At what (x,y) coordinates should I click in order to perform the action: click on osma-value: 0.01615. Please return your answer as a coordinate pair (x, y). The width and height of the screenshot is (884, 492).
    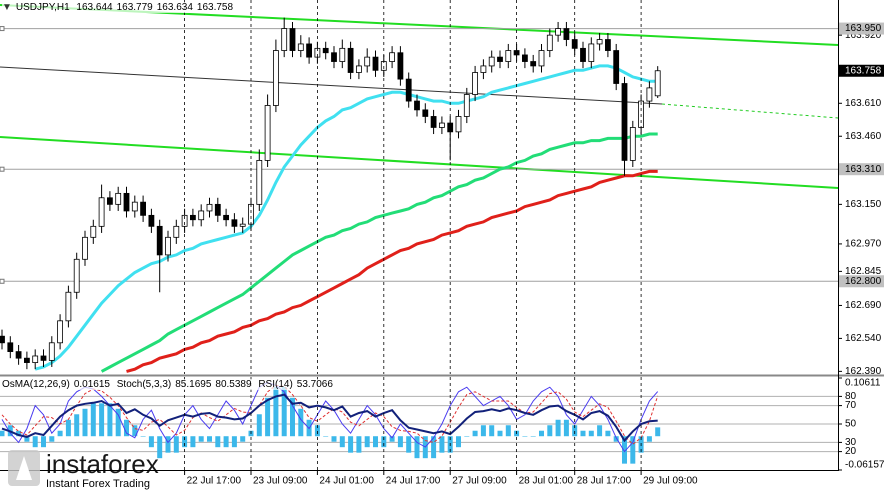
    Looking at the image, I should click on (91, 384).